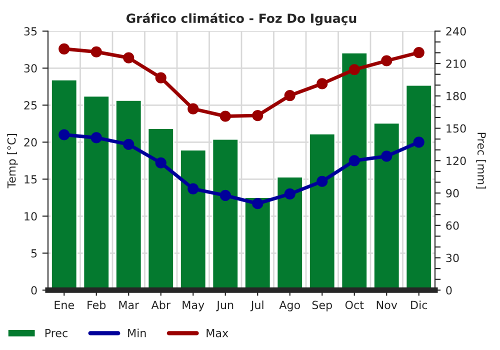  Describe the element at coordinates (137, 333) in the screenshot. I see `legend-label: Min` at that location.